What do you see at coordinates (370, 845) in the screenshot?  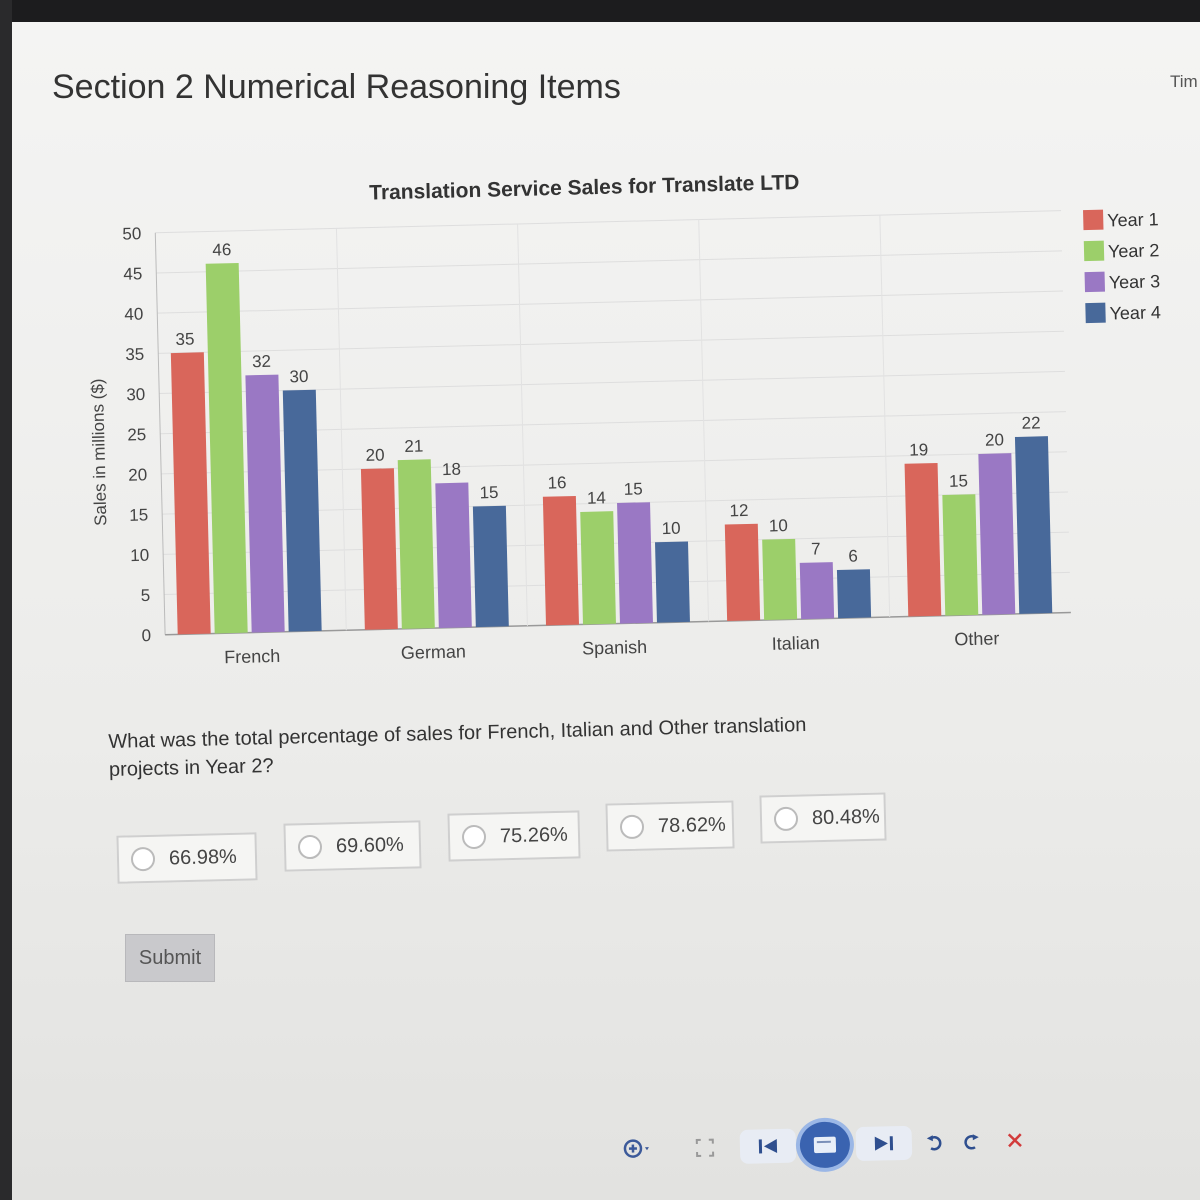 I see `answer-label: 69.60%` at bounding box center [370, 845].